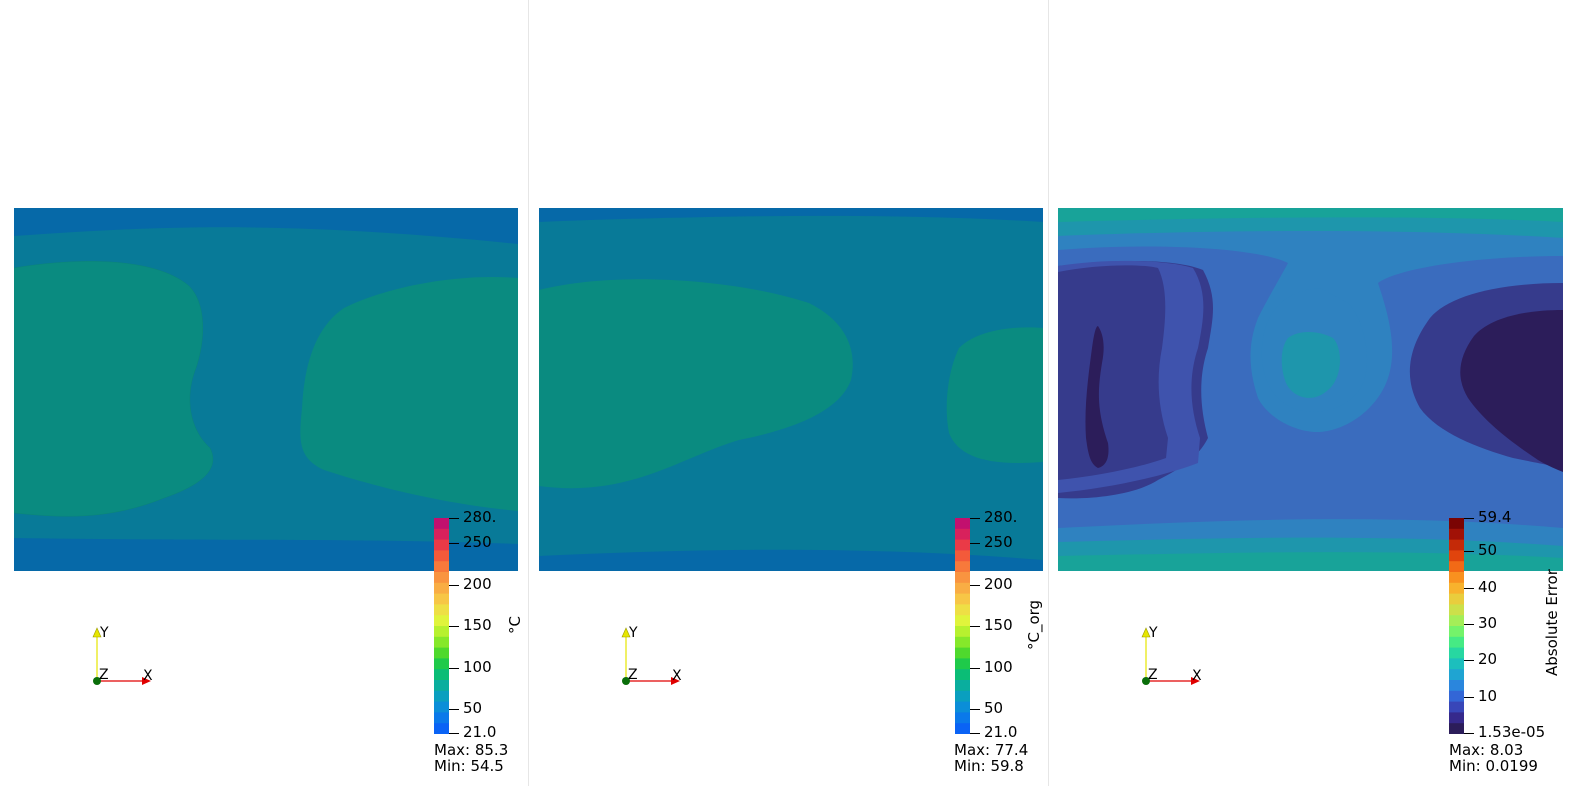 This screenshot has width=1582, height=786. I want to click on error-contour-plot, so click(1310, 389).